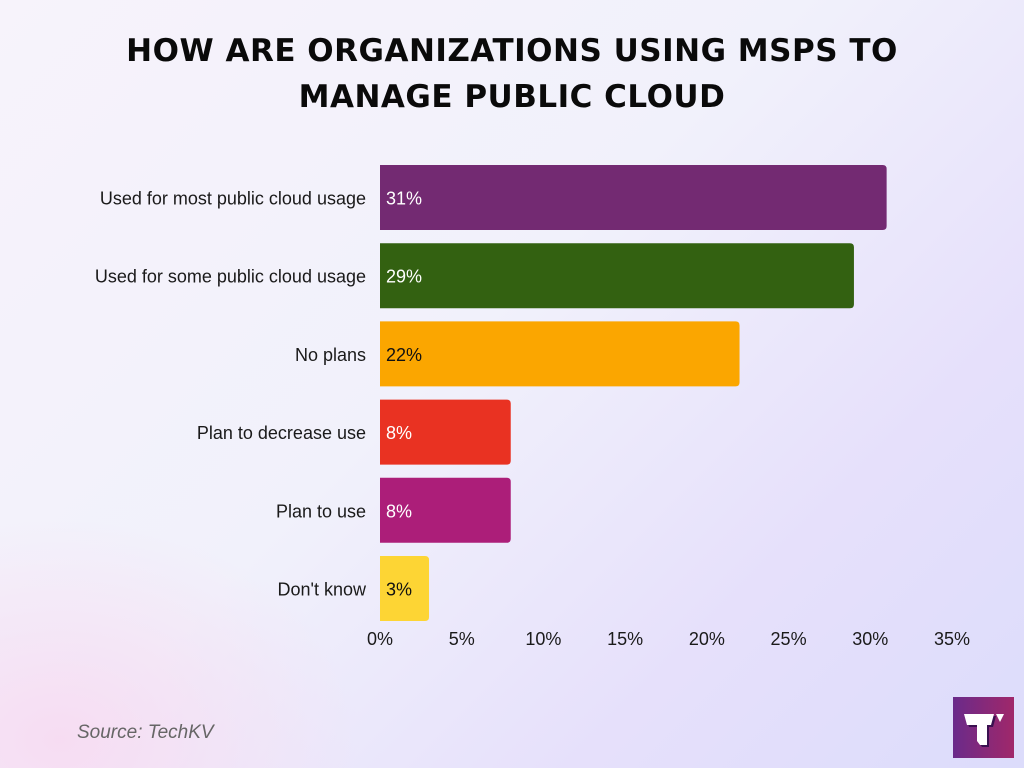  I want to click on category-label: Don't know, so click(322, 590).